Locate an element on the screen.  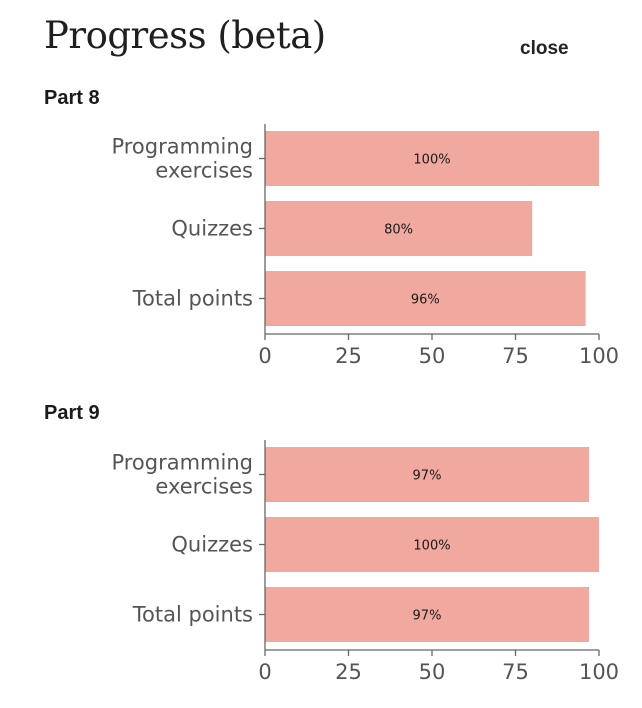
bar-value-label: 96% is located at coordinates (425, 300).